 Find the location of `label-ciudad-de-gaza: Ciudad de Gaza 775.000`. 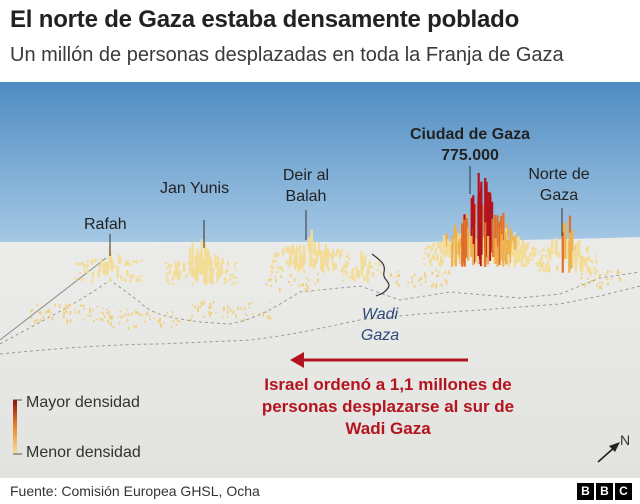

label-ciudad-de-gaza: Ciudad de Gaza 775.000 is located at coordinates (470, 145).